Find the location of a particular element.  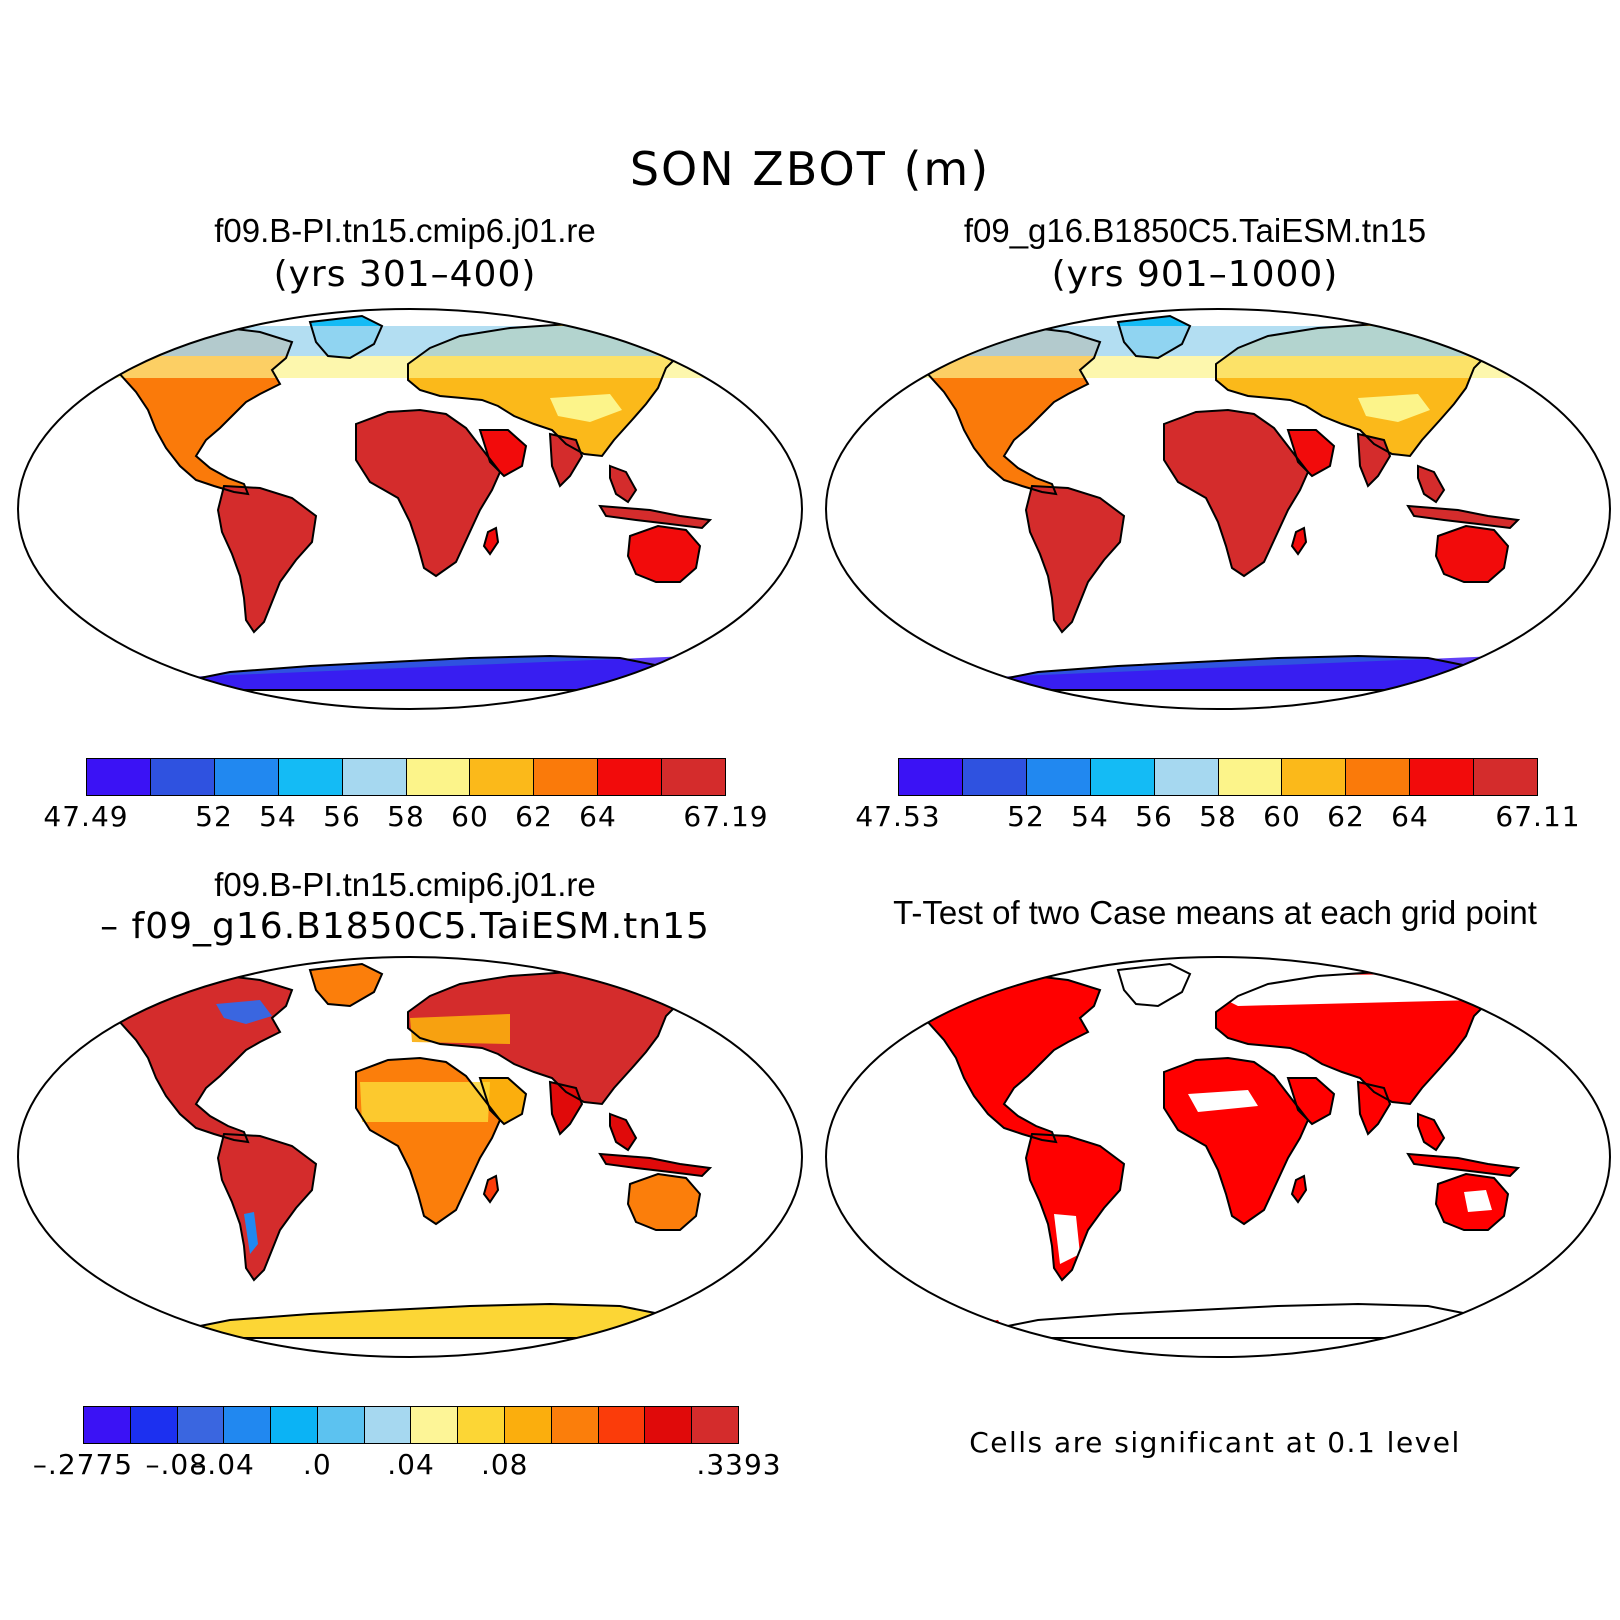

hudson-negative is located at coordinates (244, 1012).